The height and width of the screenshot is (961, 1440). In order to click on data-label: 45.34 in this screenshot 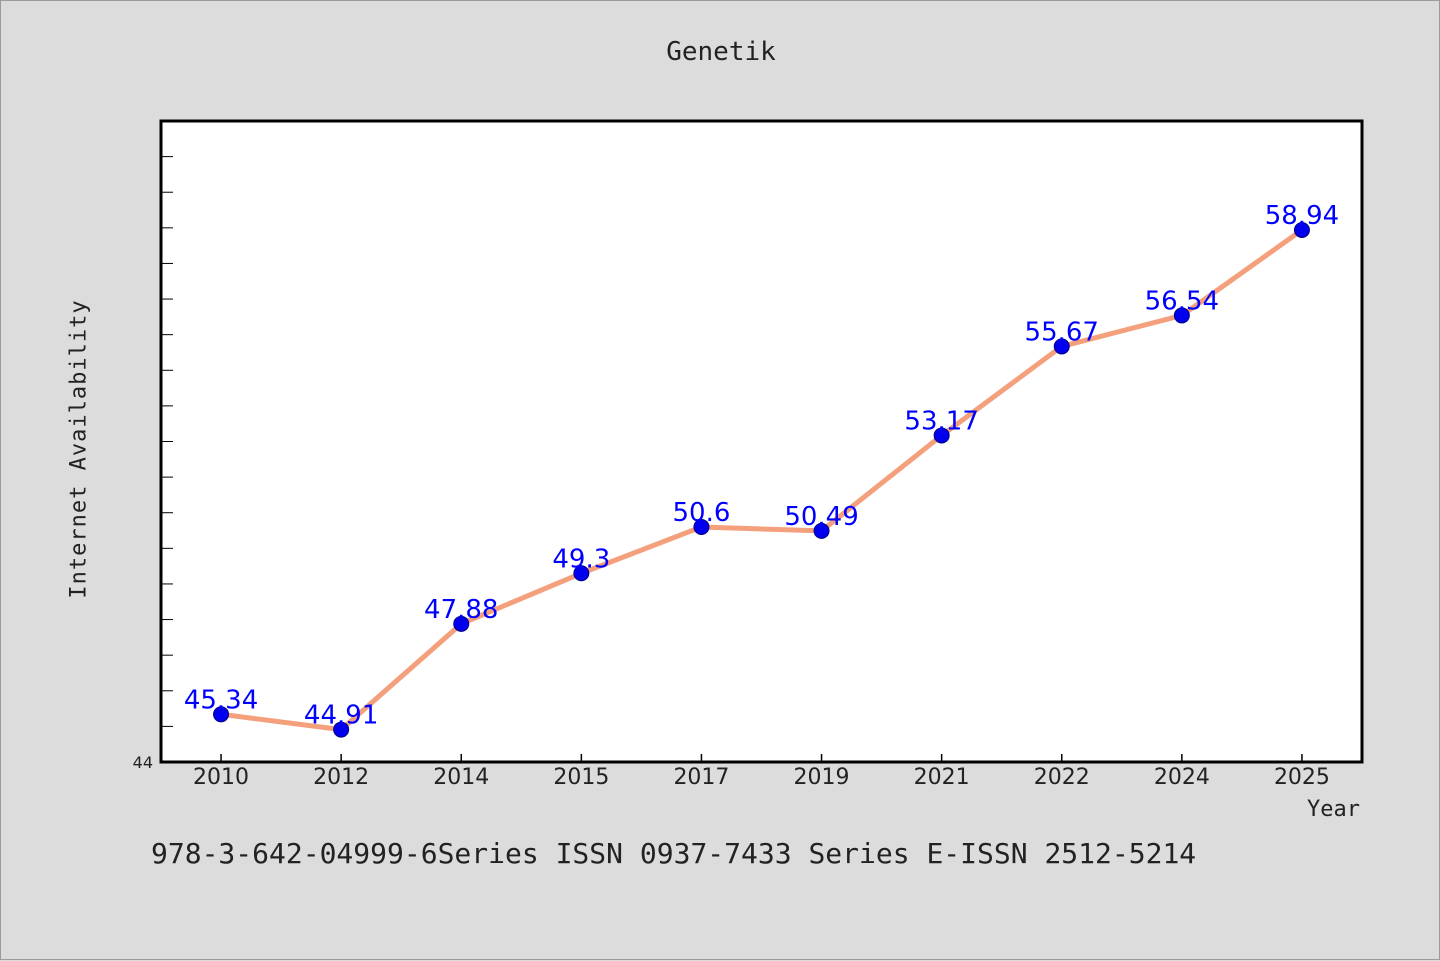, I will do `click(221, 700)`.